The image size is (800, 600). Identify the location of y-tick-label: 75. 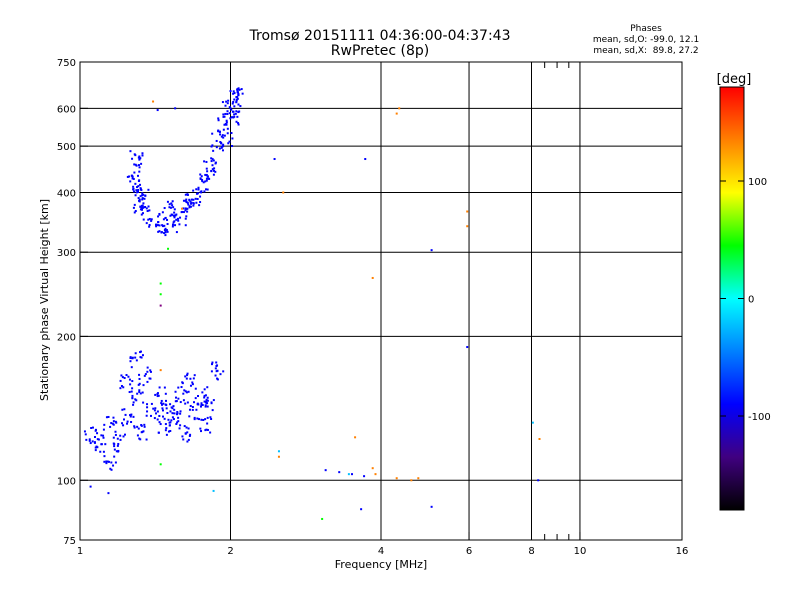
(69, 541).